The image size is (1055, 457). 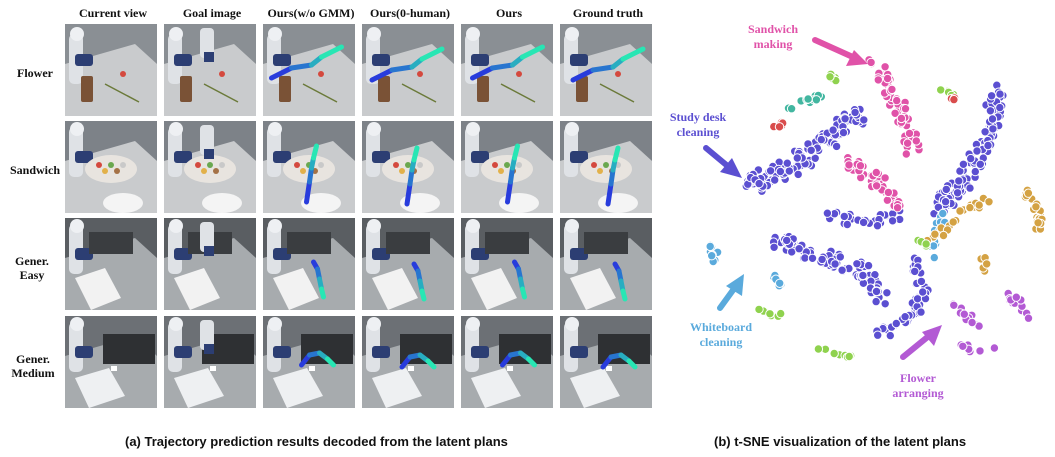 What do you see at coordinates (212, 13) in the screenshot?
I see `column-header-goal-image: Goal image` at bounding box center [212, 13].